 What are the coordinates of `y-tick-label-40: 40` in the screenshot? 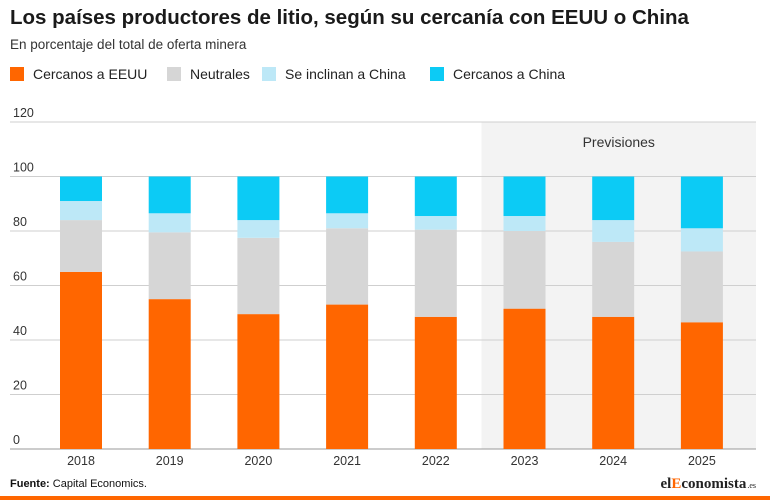 It's located at (20, 331).